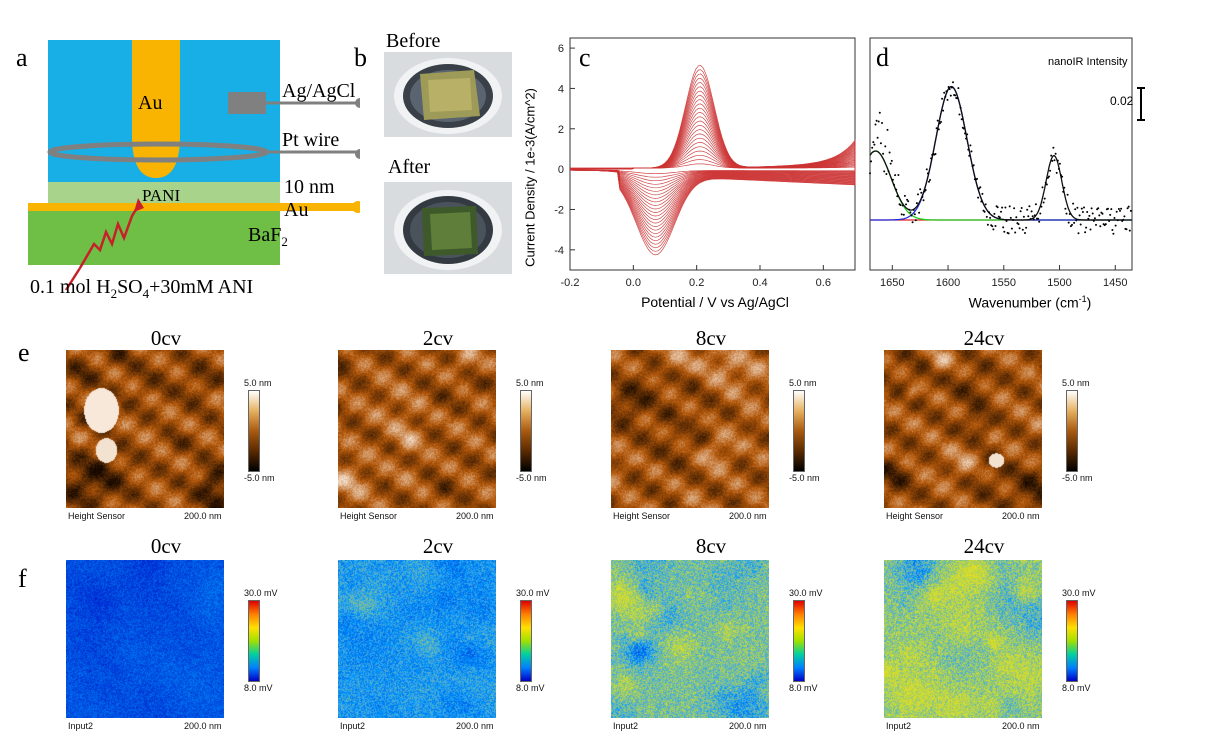  What do you see at coordinates (748, 726) in the screenshot?
I see `ir-foot-right-2: 200.0 nm` at bounding box center [748, 726].